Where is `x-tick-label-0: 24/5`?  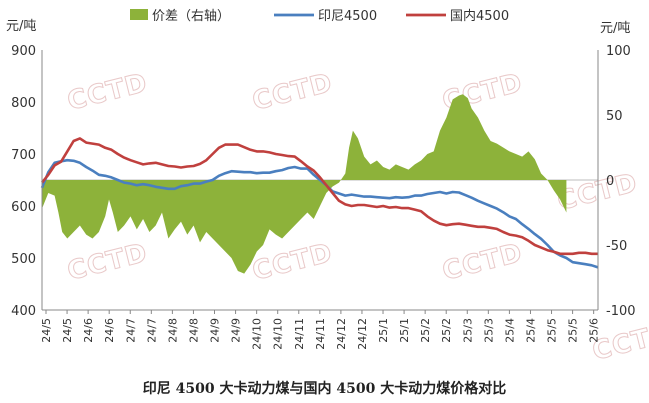 x-tick-label-0: 24/5 is located at coordinates (46, 330).